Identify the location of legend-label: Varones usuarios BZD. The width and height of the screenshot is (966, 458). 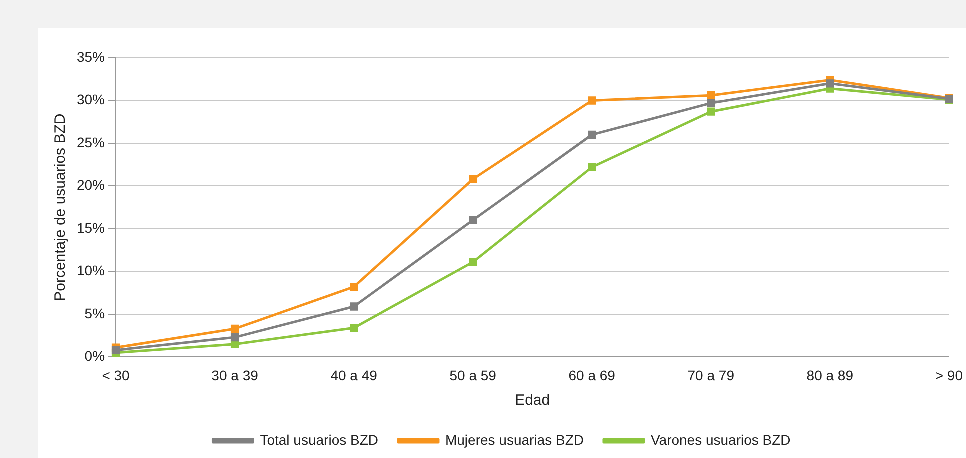
(720, 440).